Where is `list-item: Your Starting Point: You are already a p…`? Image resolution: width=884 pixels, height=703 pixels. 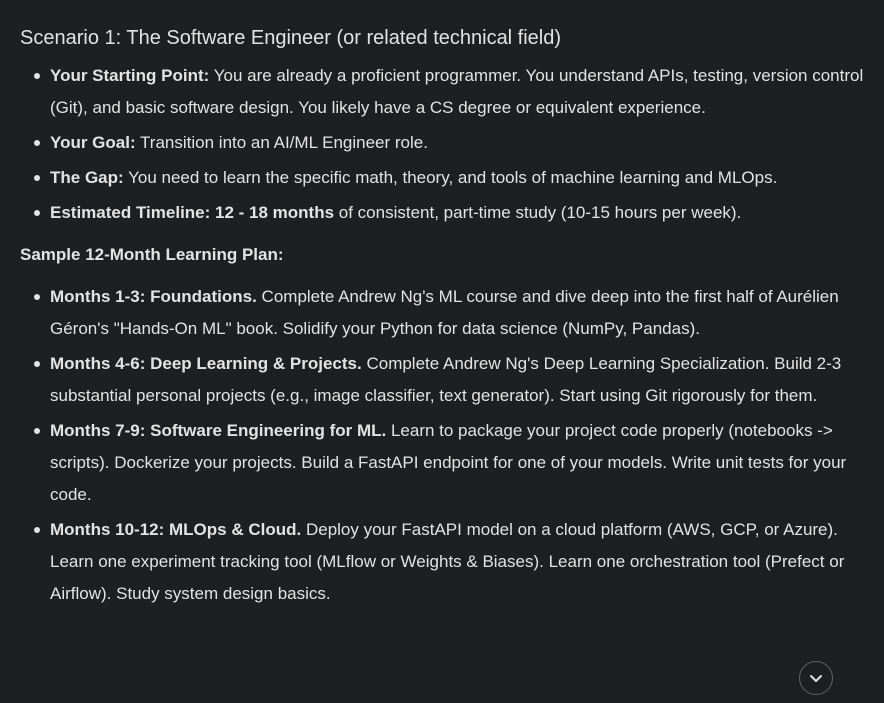
list-item: Your Starting Point: You are already a p… is located at coordinates (449, 92).